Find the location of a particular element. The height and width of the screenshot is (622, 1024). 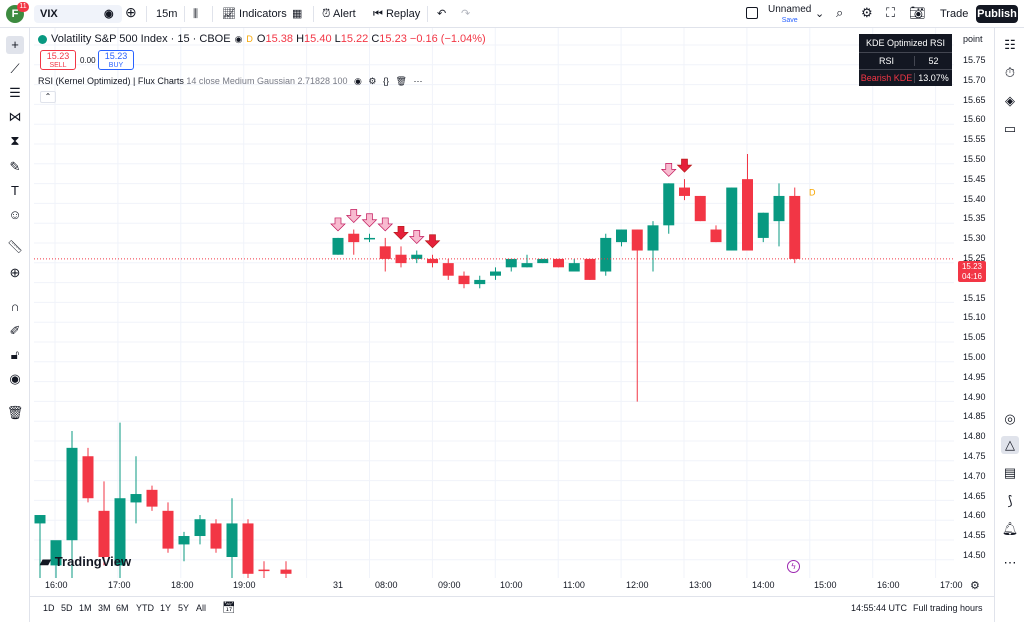

watchlist-icon: ☷ is located at coordinates (1010, 44).